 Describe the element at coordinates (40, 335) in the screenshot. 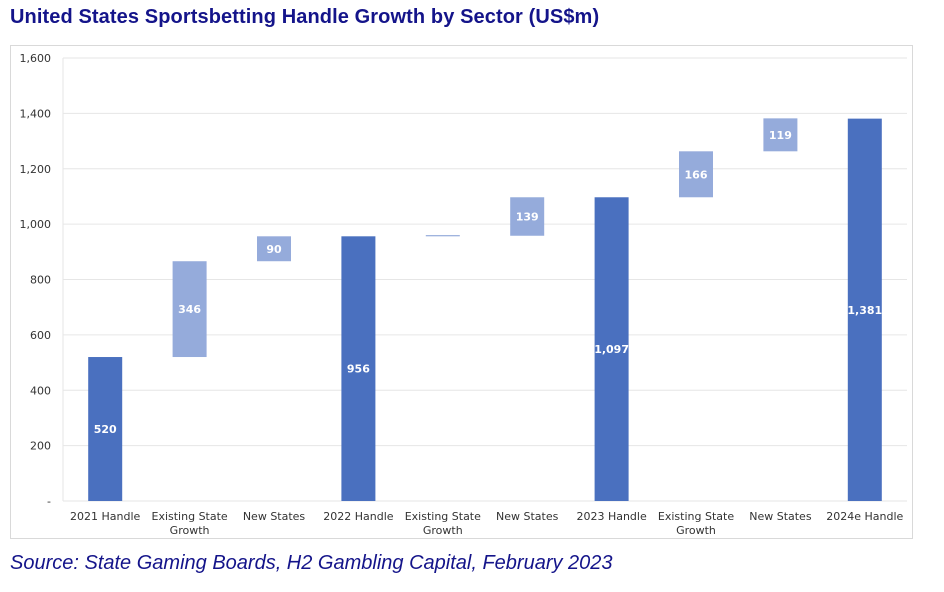

I see `y-tick-label: 600` at that location.